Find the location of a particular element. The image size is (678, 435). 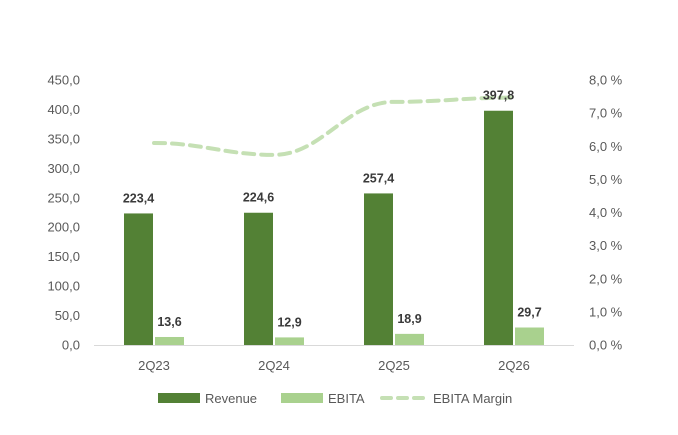

ebita-data-label: 13,6 is located at coordinates (169, 322).